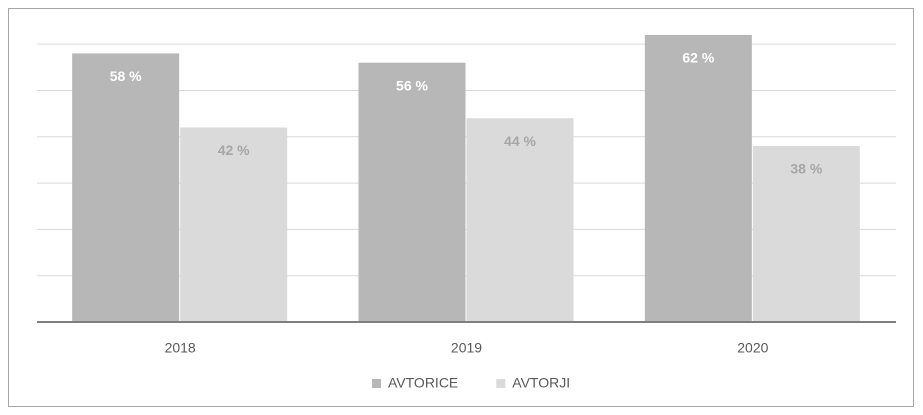  Describe the element at coordinates (234, 150) in the screenshot. I see `data-label: 42 %` at that location.